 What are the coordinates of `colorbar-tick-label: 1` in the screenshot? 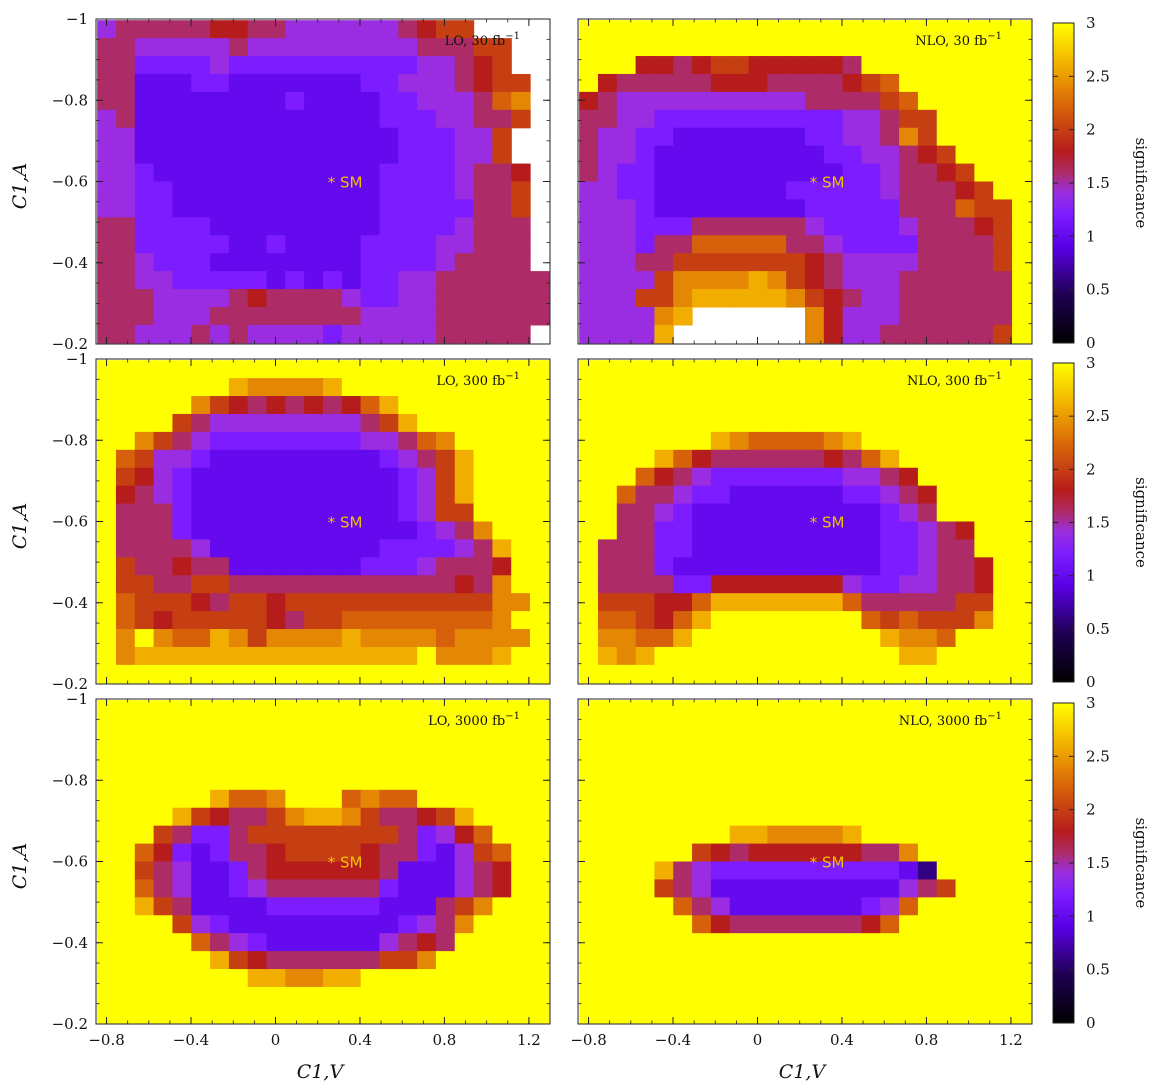 It's located at (1091, 576).